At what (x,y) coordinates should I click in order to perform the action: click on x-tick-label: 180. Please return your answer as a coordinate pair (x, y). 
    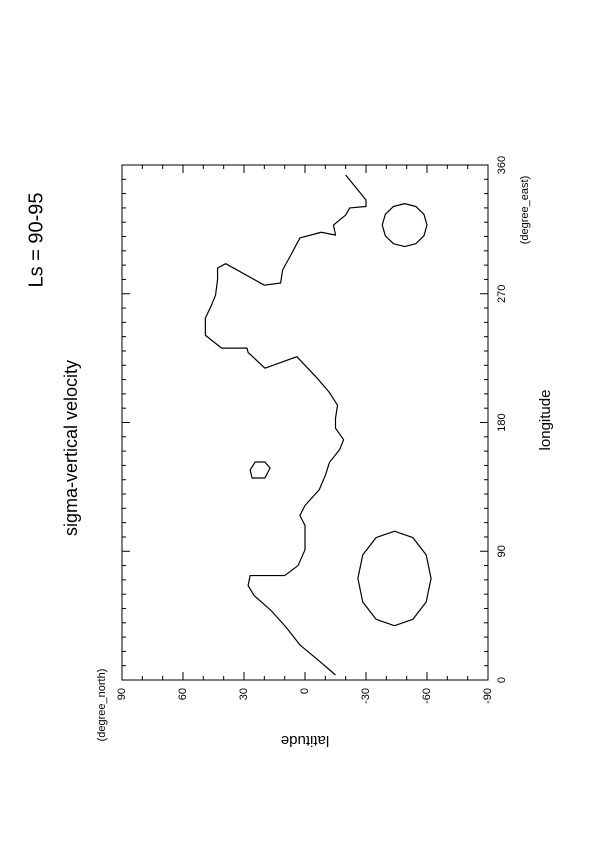
    Looking at the image, I should click on (502, 422).